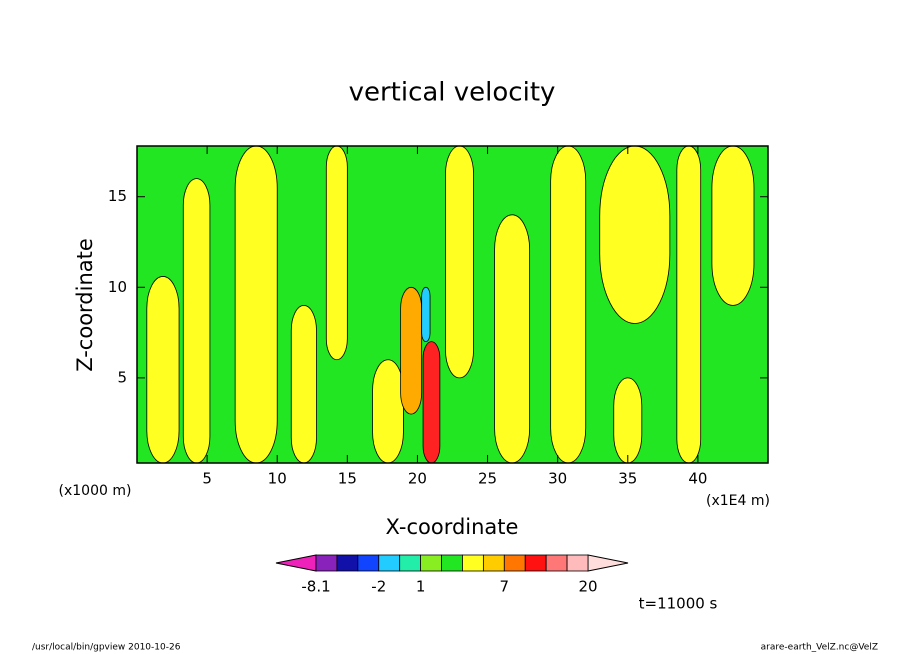  Describe the element at coordinates (85, 305) in the screenshot. I see `y-axis-label: Z-coordinate` at that location.